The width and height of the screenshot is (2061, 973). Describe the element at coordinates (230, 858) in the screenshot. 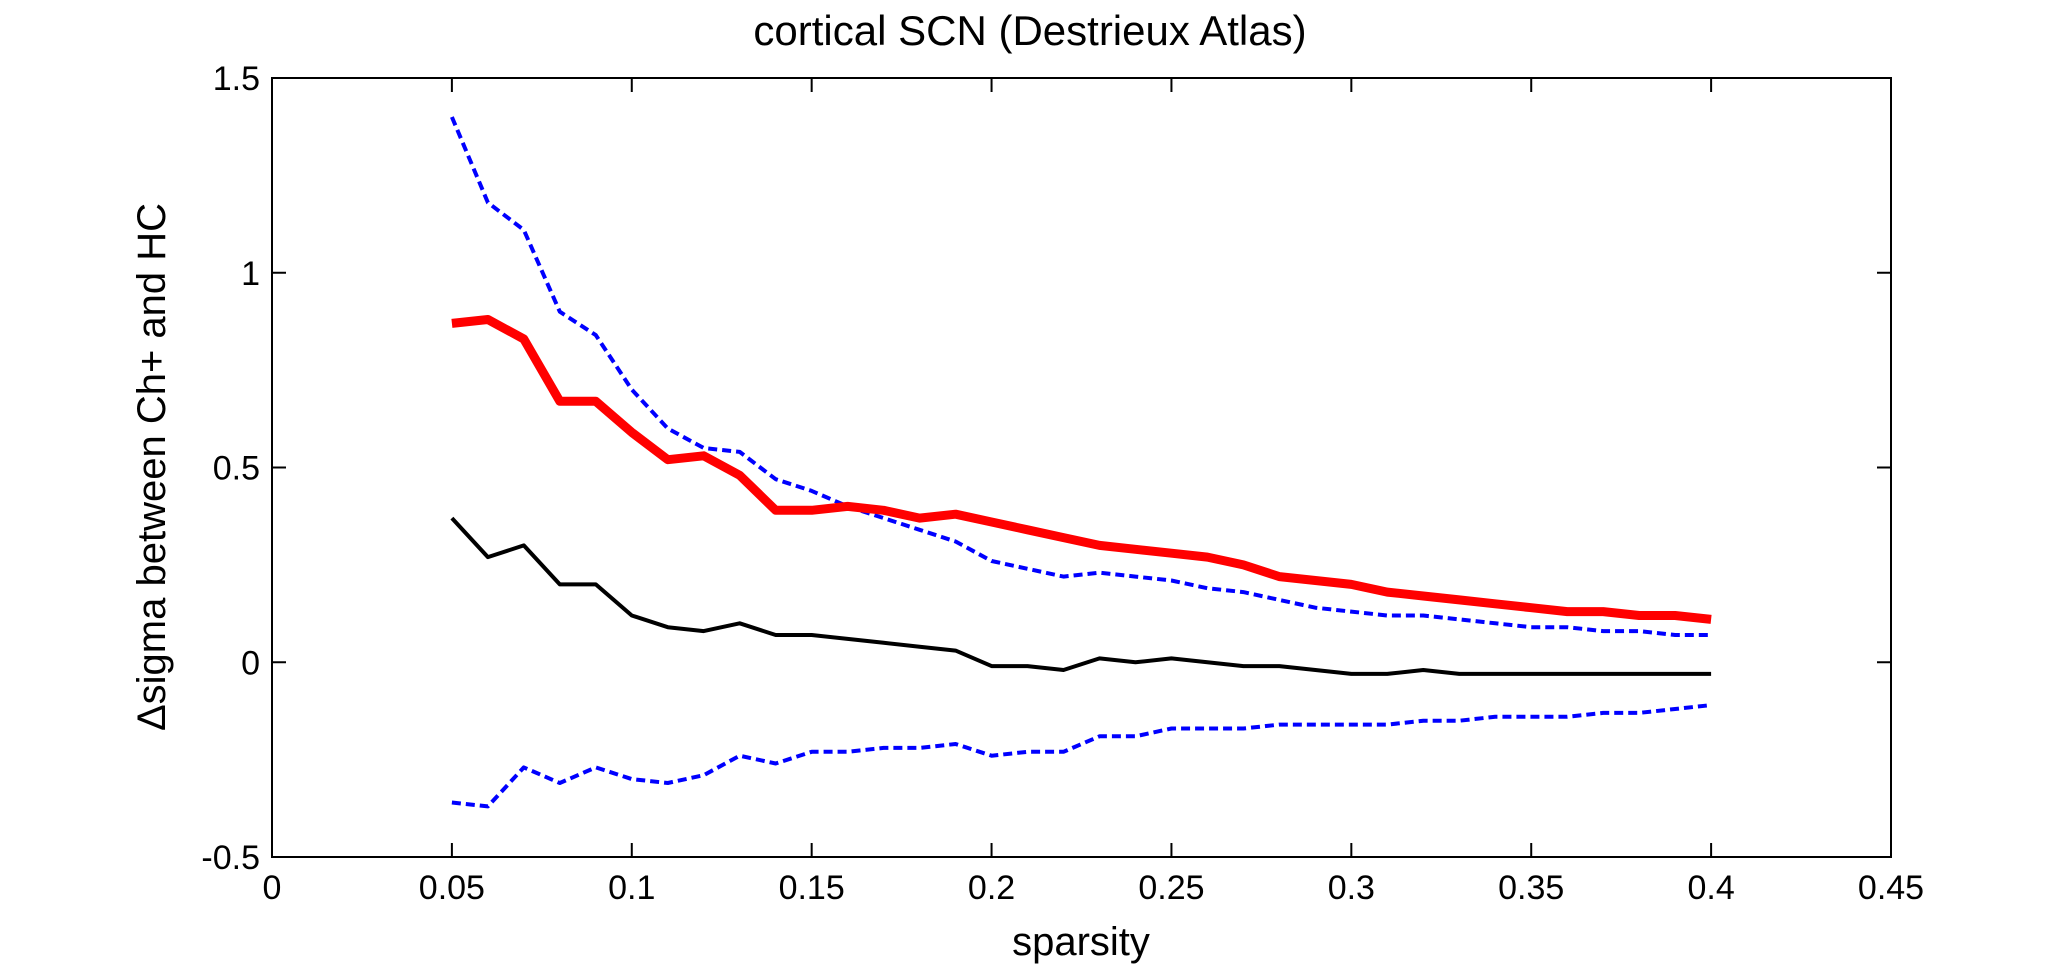

I see `y-tick-label: -0.5` at that location.